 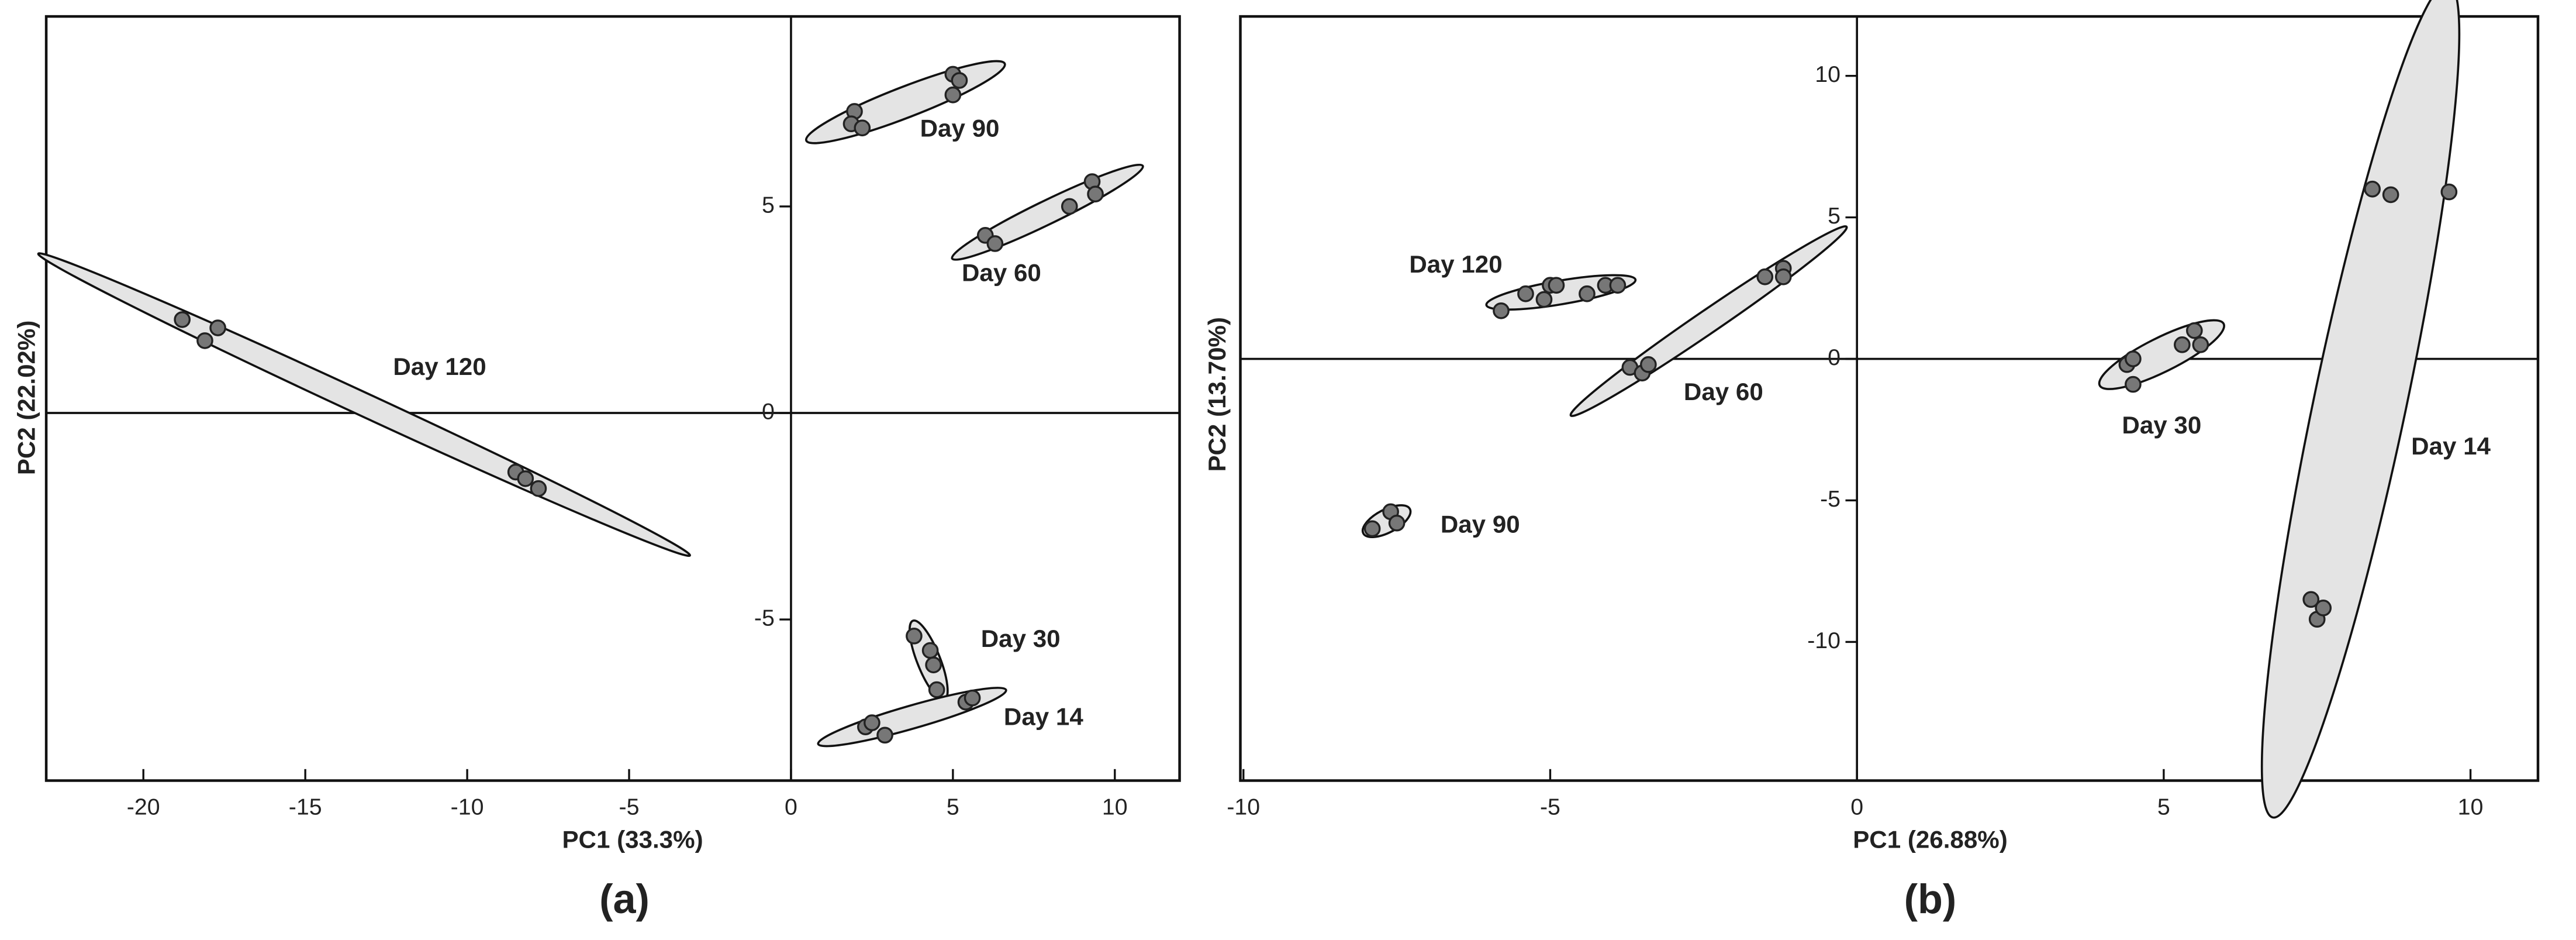 I want to click on x-tick-label: -20, so click(x=143, y=807).